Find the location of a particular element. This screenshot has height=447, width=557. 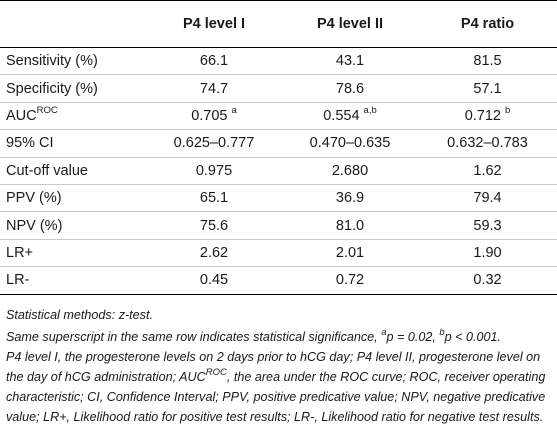

footnote-sup-a: a is located at coordinates (384, 332).